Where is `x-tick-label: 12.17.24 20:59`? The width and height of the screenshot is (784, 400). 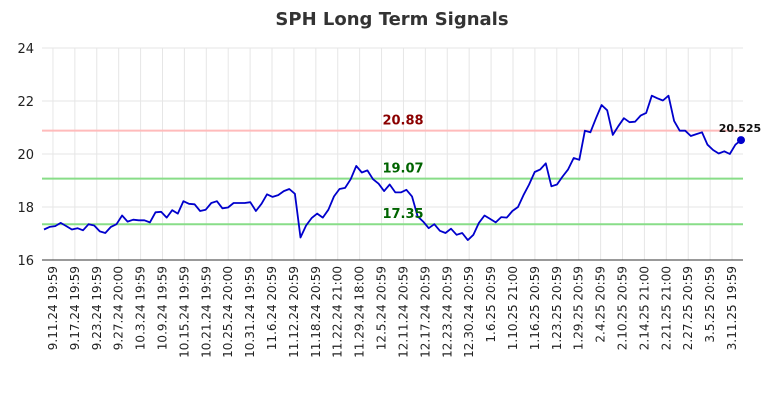
x-tick-label: 12.17.24 20:59 is located at coordinates (425, 312).